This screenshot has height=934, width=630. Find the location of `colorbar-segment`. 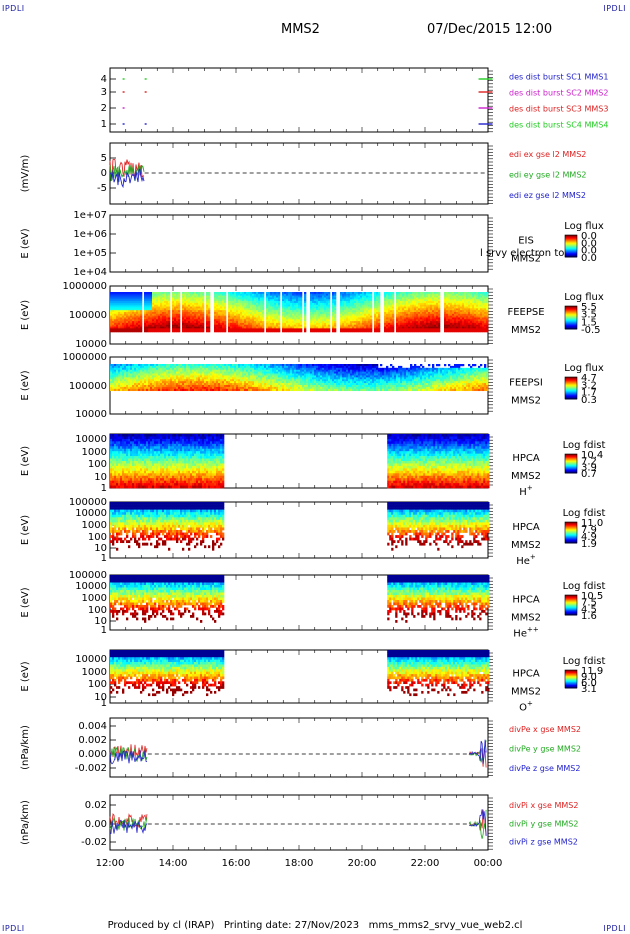

colorbar-segment is located at coordinates (571, 312).